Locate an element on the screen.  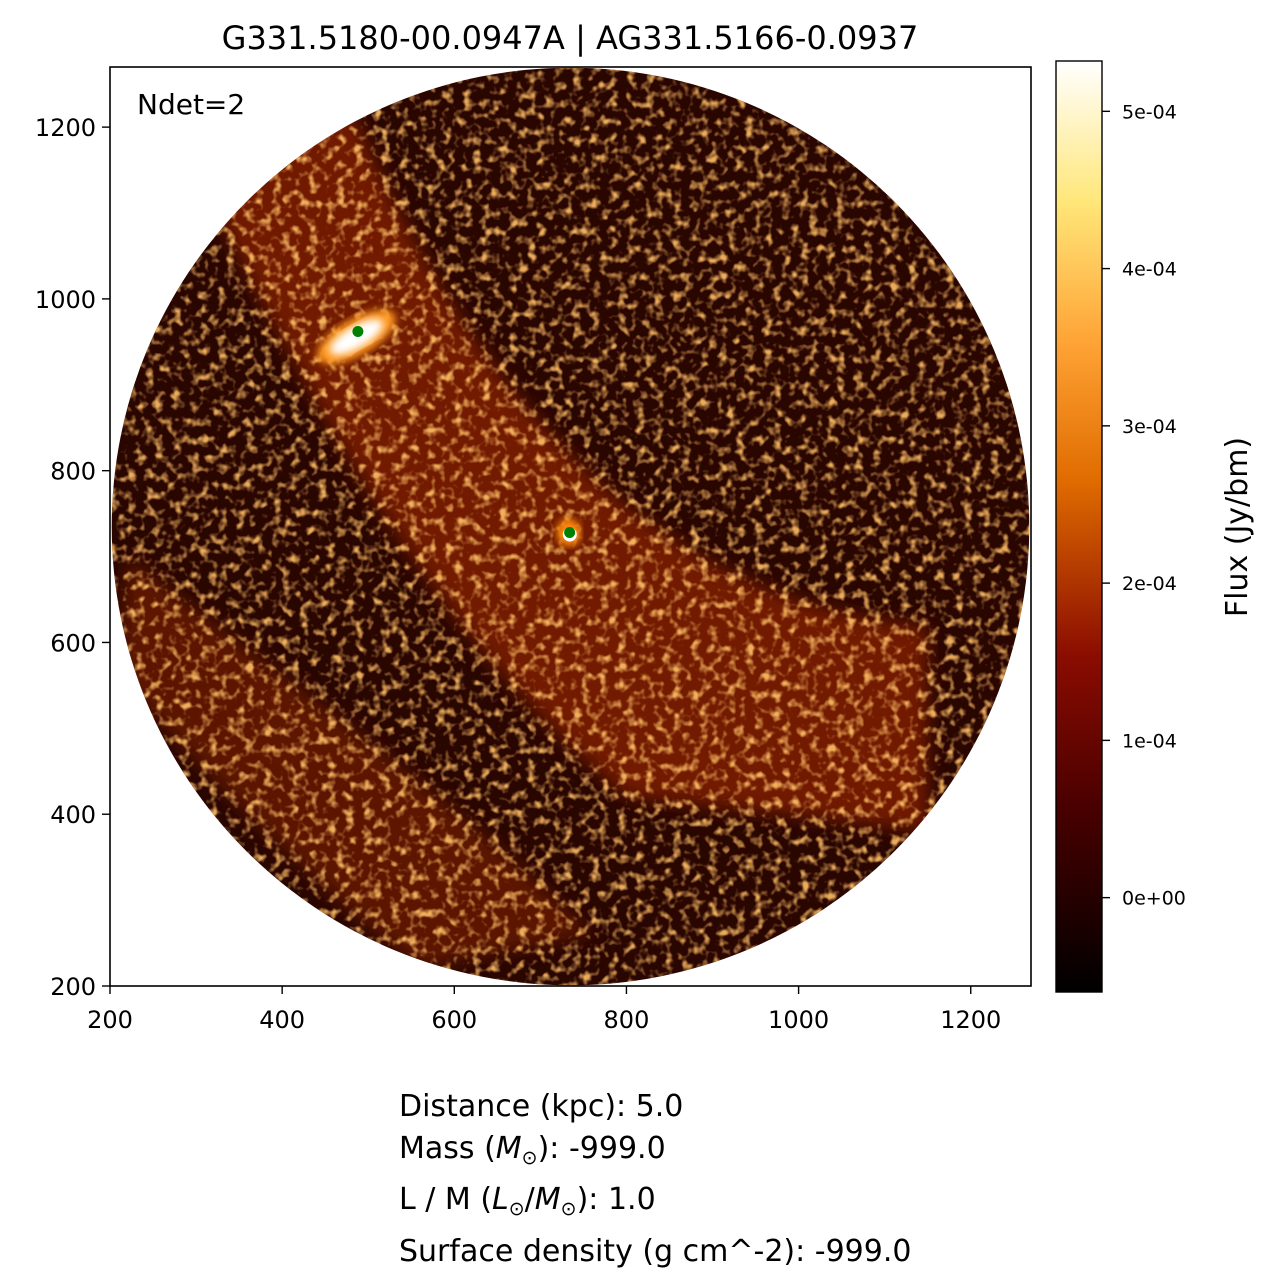
lm-label: L / M (L⊙/M⊙): 1.0 is located at coordinates (655, 1205).